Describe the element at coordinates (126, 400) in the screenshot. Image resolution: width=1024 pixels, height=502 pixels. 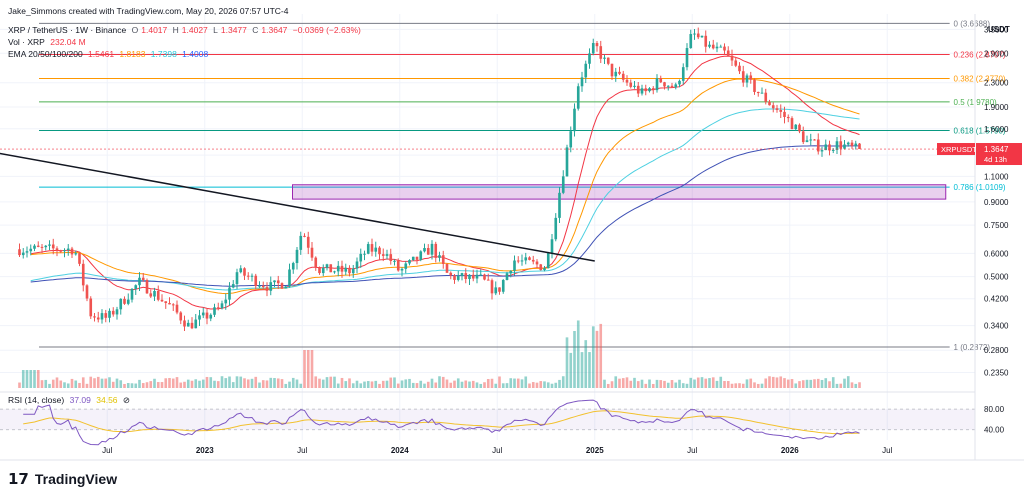
I see `hide-icon: ⊘` at that location.